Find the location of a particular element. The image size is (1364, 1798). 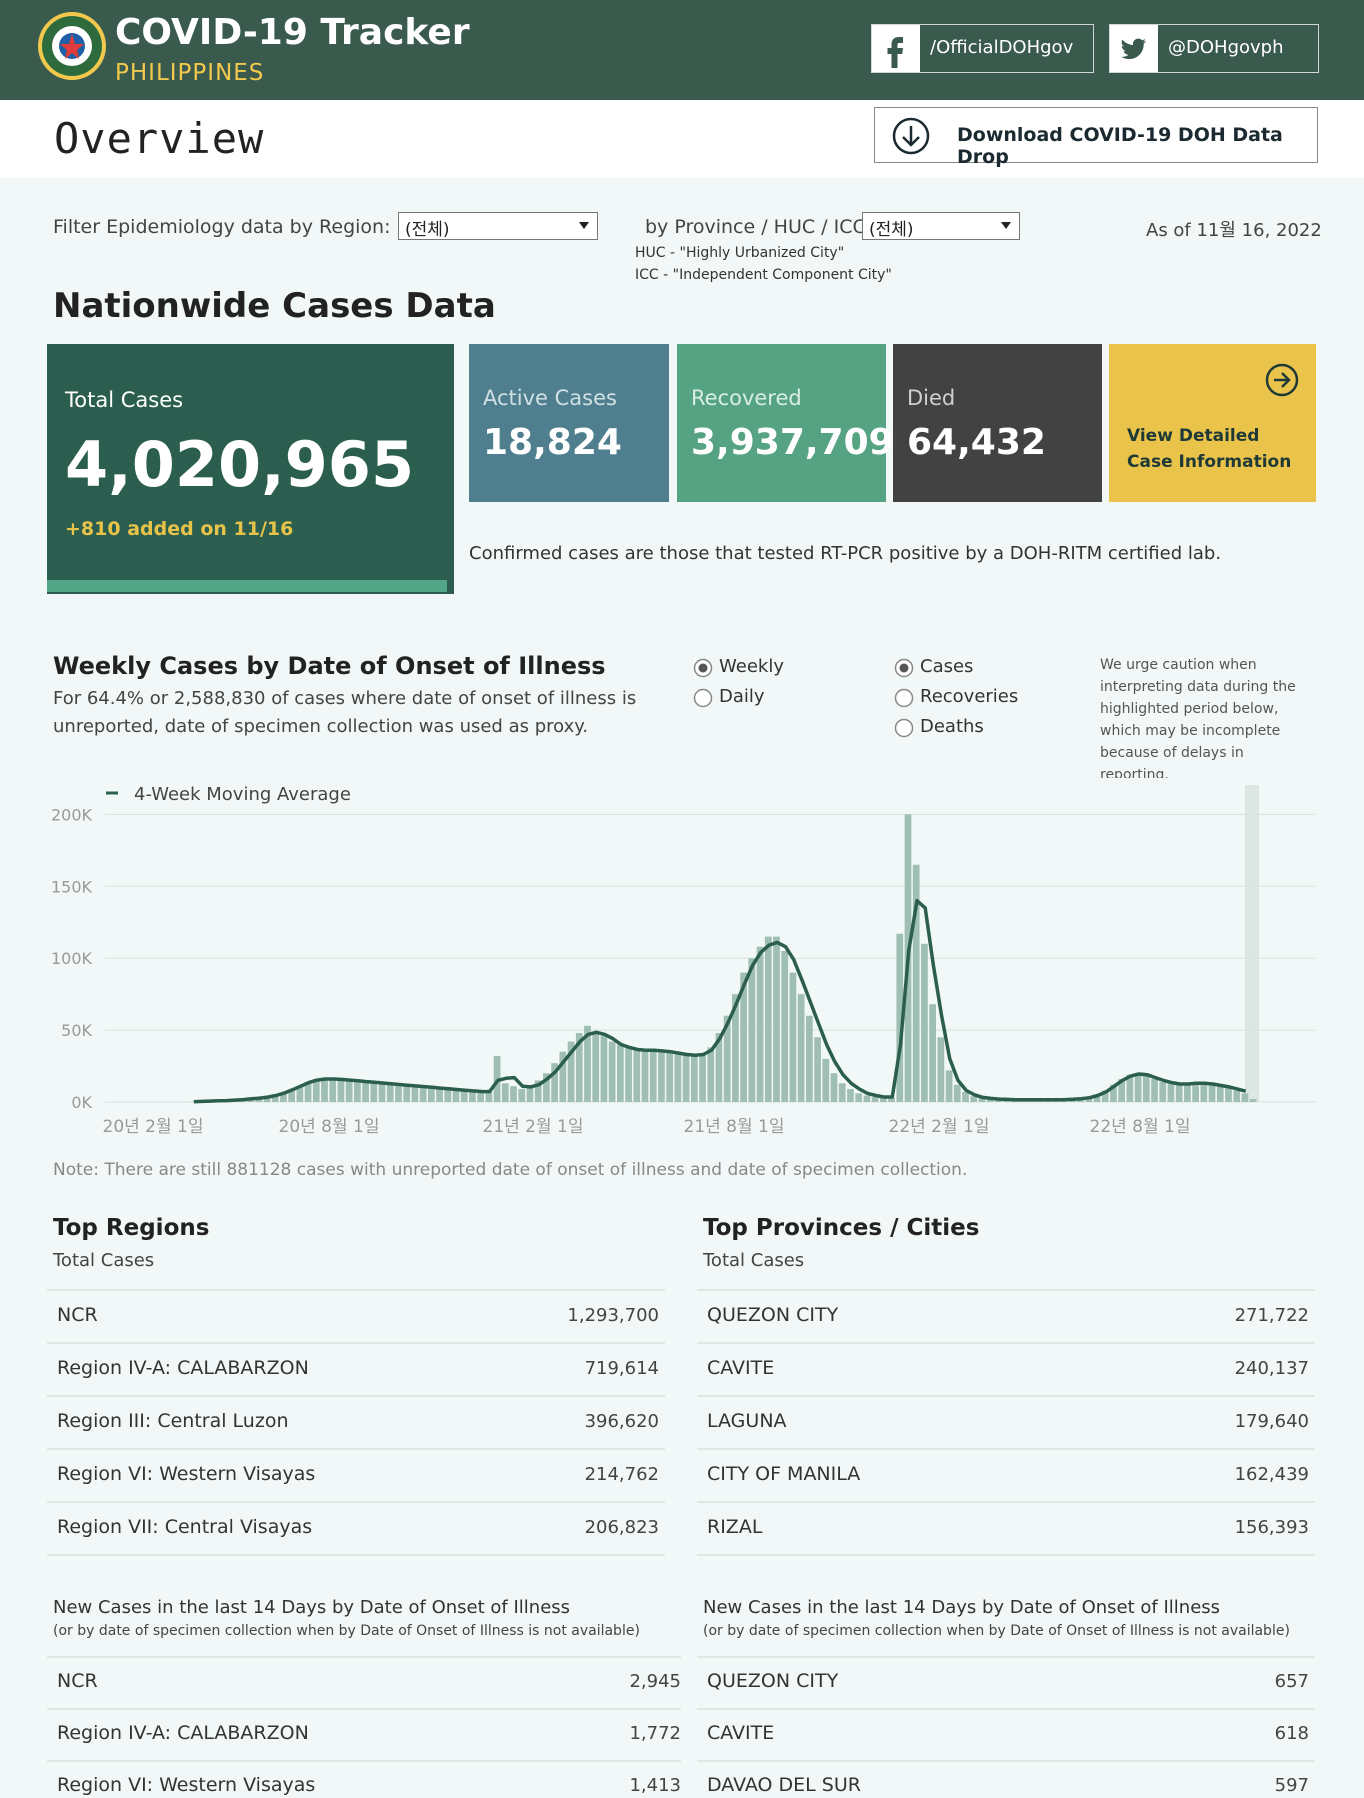

region-filter-select: (전체) is located at coordinates (498, 226).